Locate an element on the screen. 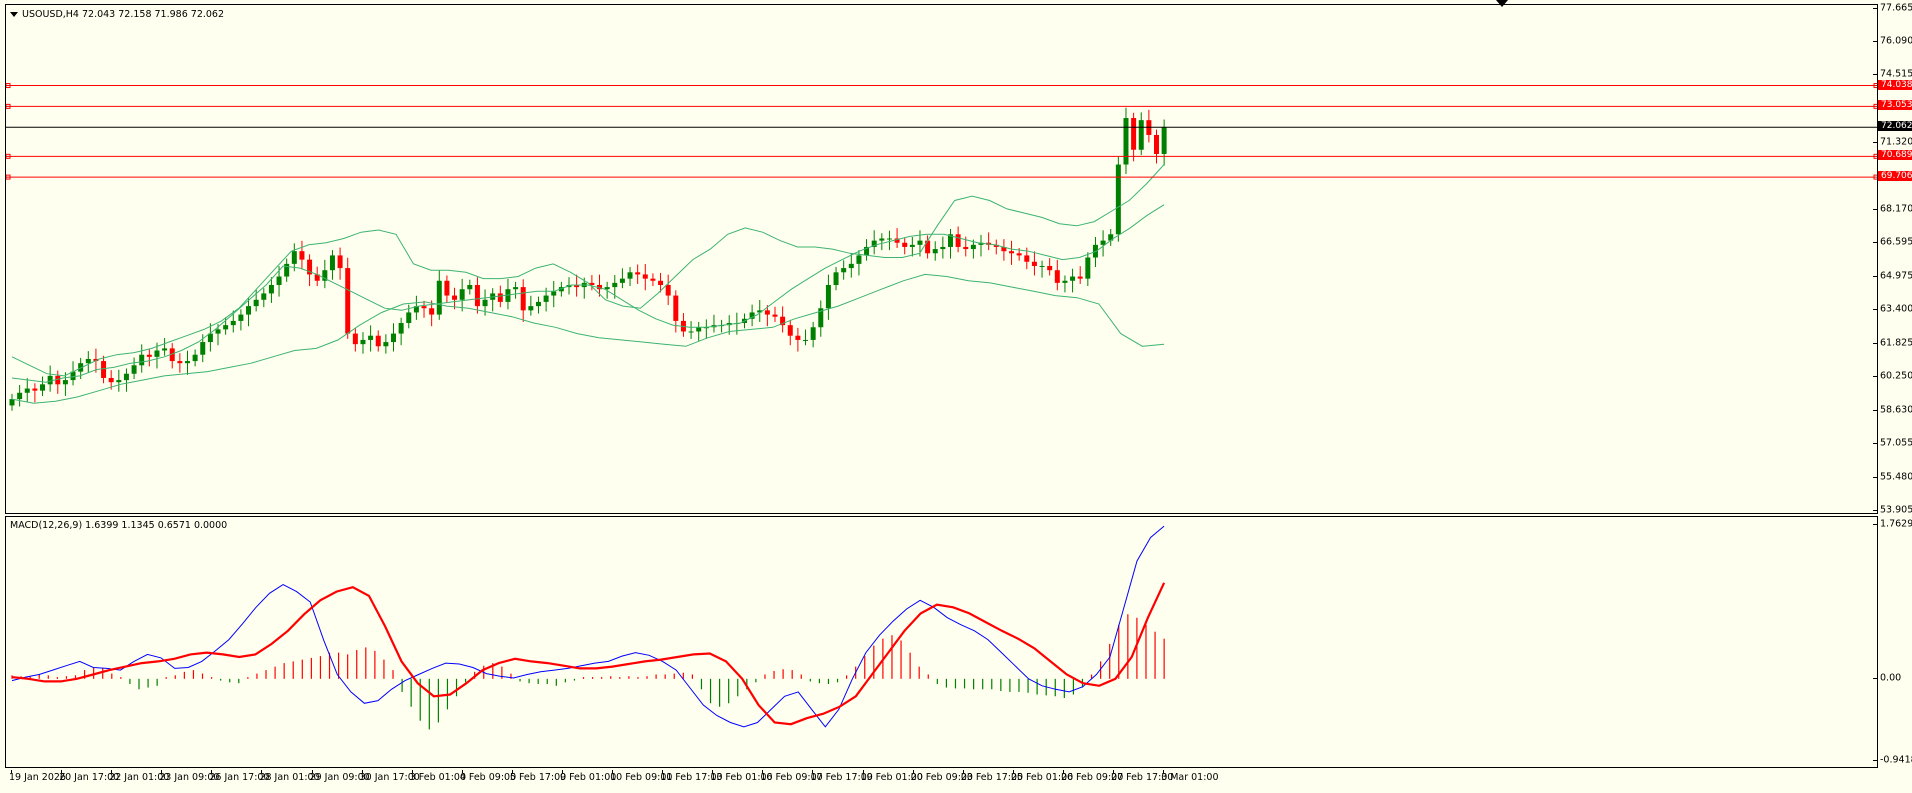 The image size is (1912, 793). bollinger-middle-band is located at coordinates (588, 293).